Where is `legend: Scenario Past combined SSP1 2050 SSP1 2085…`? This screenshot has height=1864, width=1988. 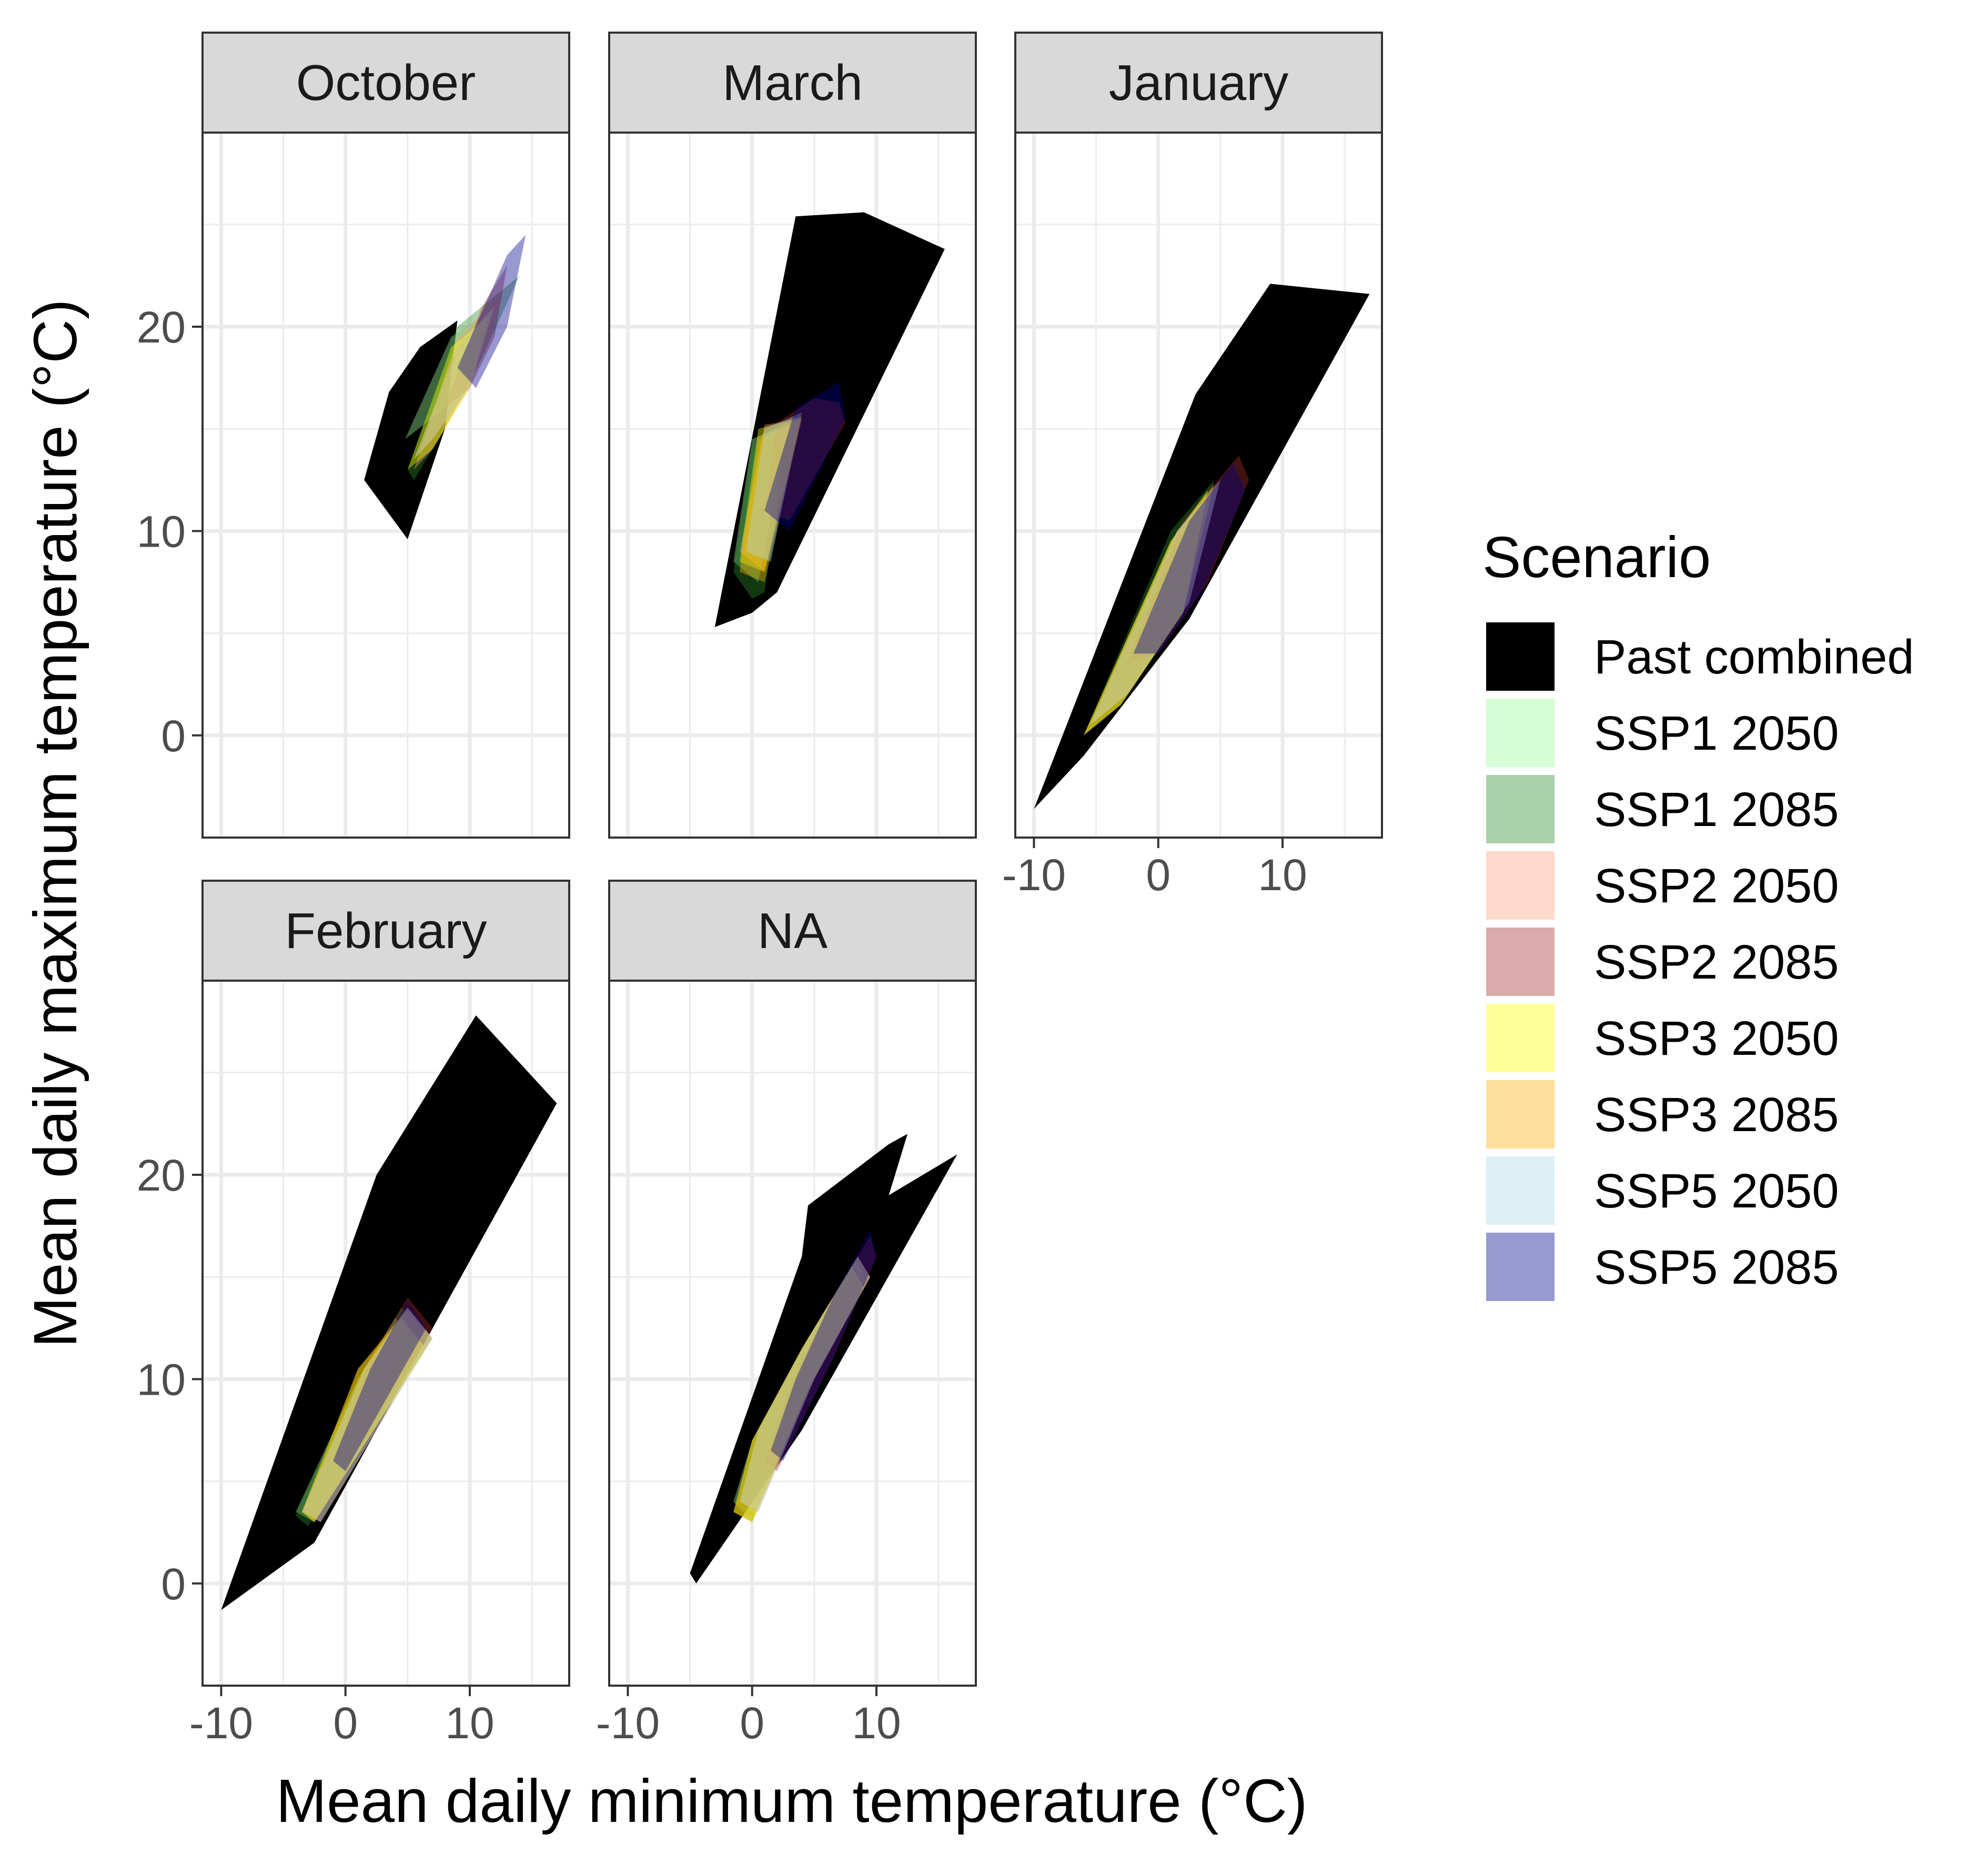 legend: Scenario Past combined SSP1 2050 SSP1 2085… is located at coordinates (1698, 913).